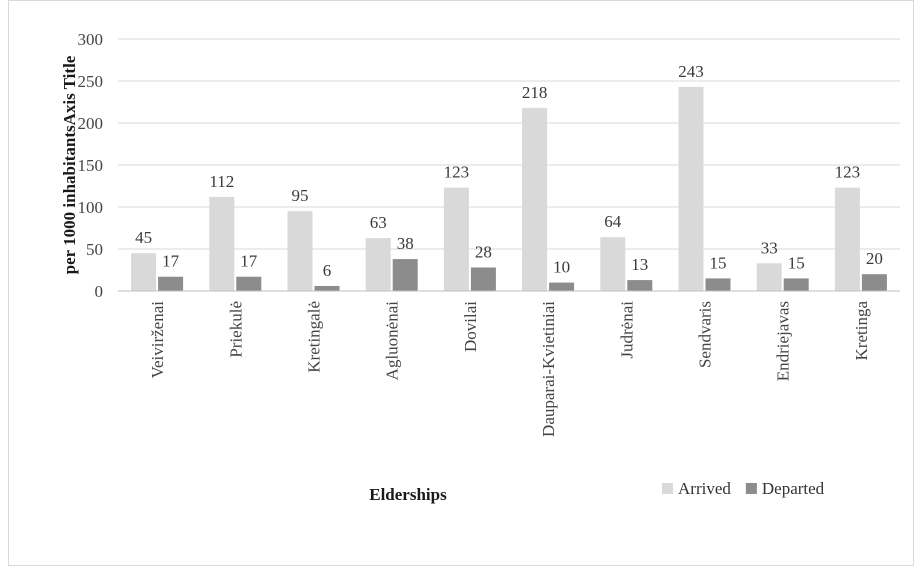 The width and height of the screenshot is (924, 576). I want to click on x-tick-label: Sendvaris, so click(705, 334).